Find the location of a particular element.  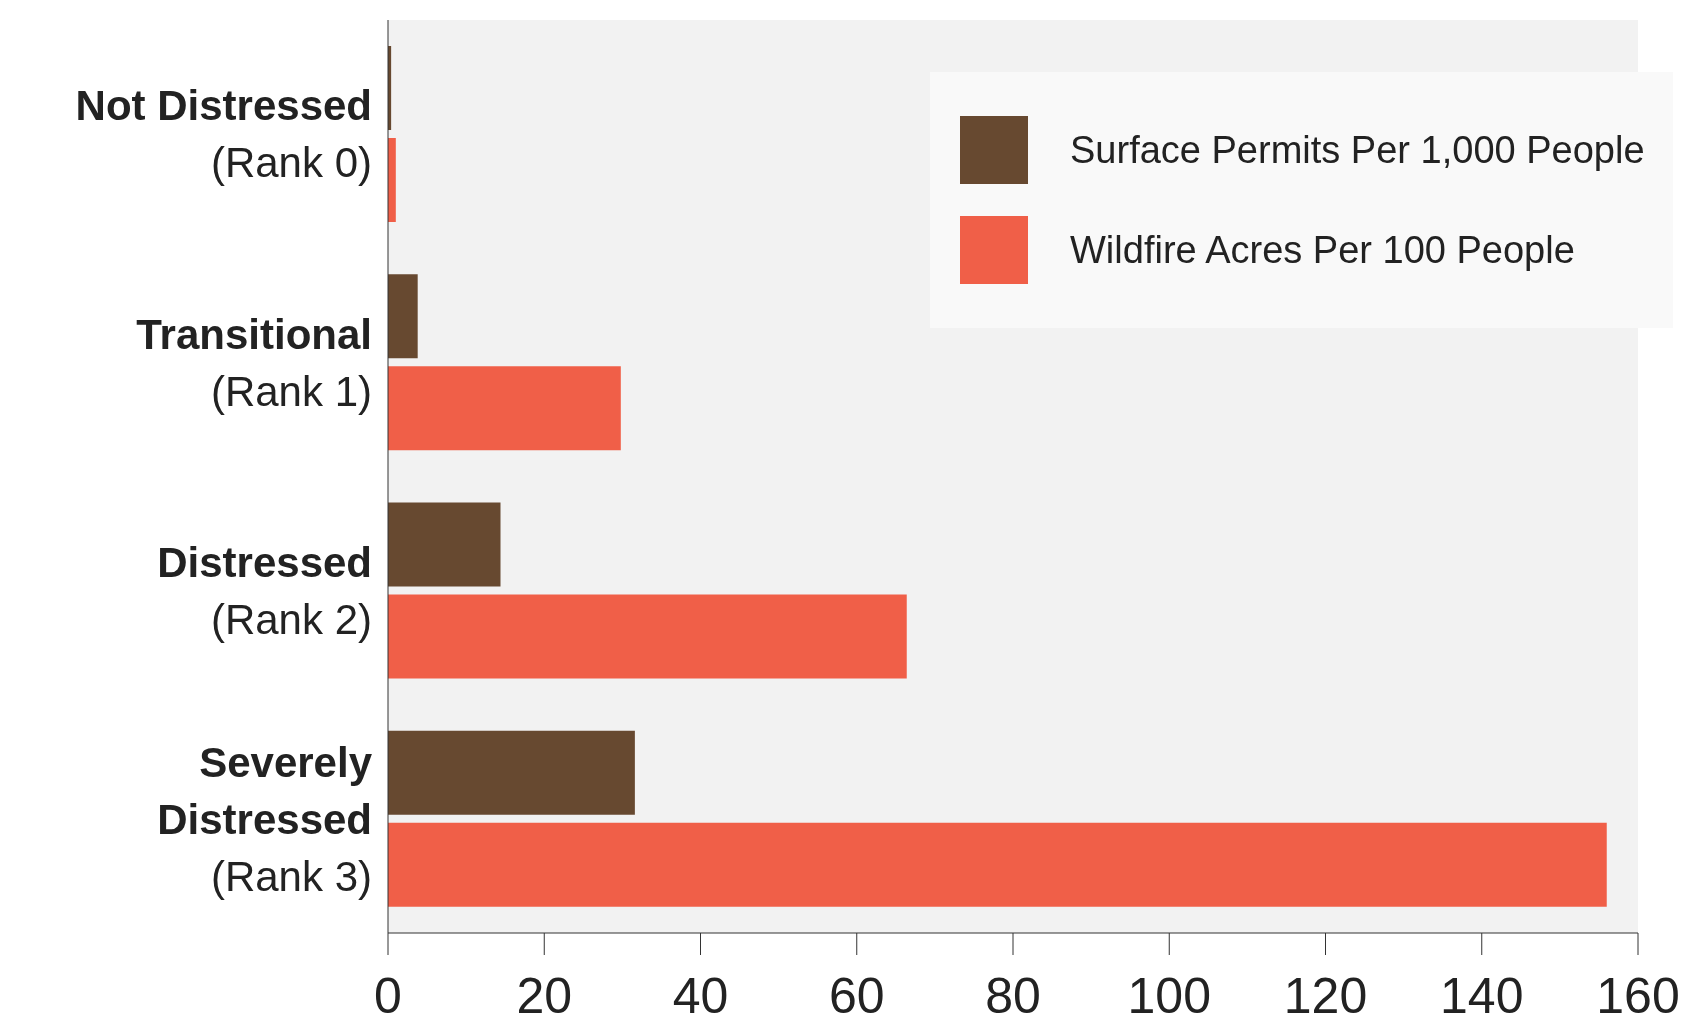

x-tick-label: 140 is located at coordinates (1482, 995).